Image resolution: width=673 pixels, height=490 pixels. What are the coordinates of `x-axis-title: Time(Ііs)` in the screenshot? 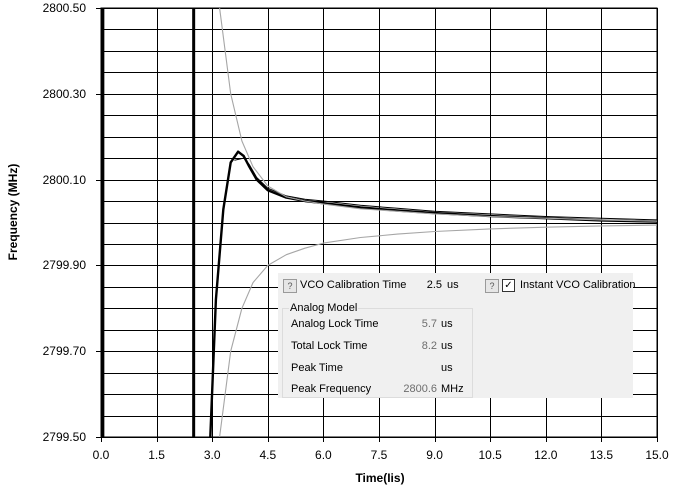 It's located at (380, 478).